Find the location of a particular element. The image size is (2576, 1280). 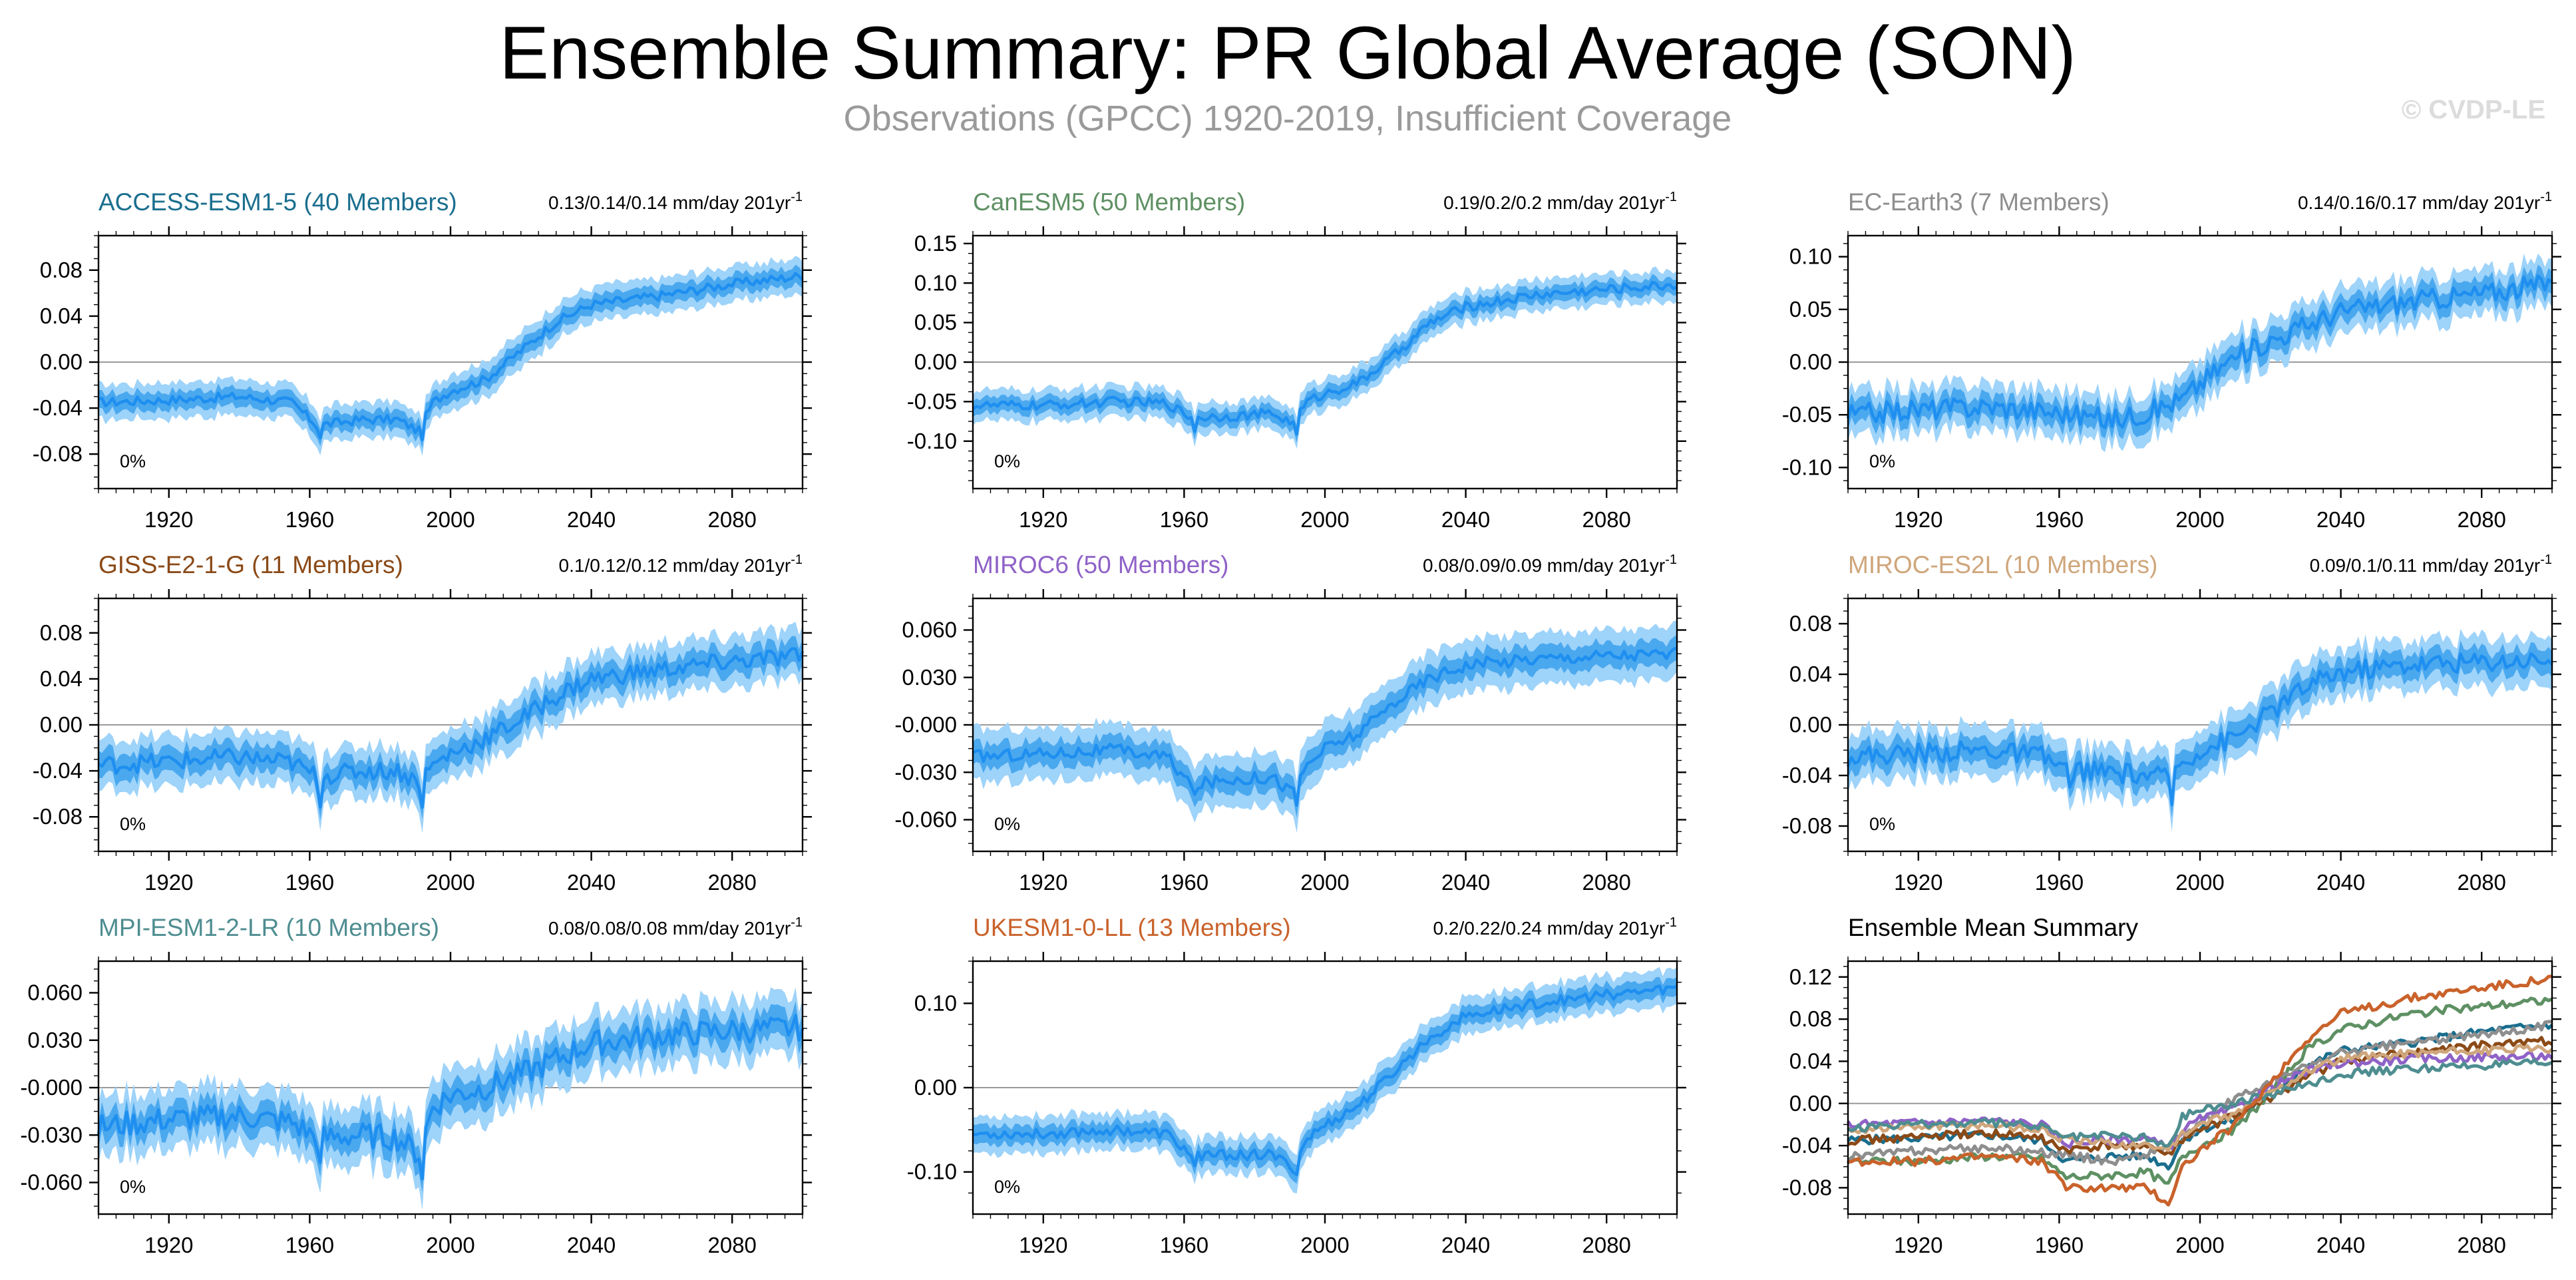

summary-line-ukesm1-0-ll is located at coordinates (2200, 1090).